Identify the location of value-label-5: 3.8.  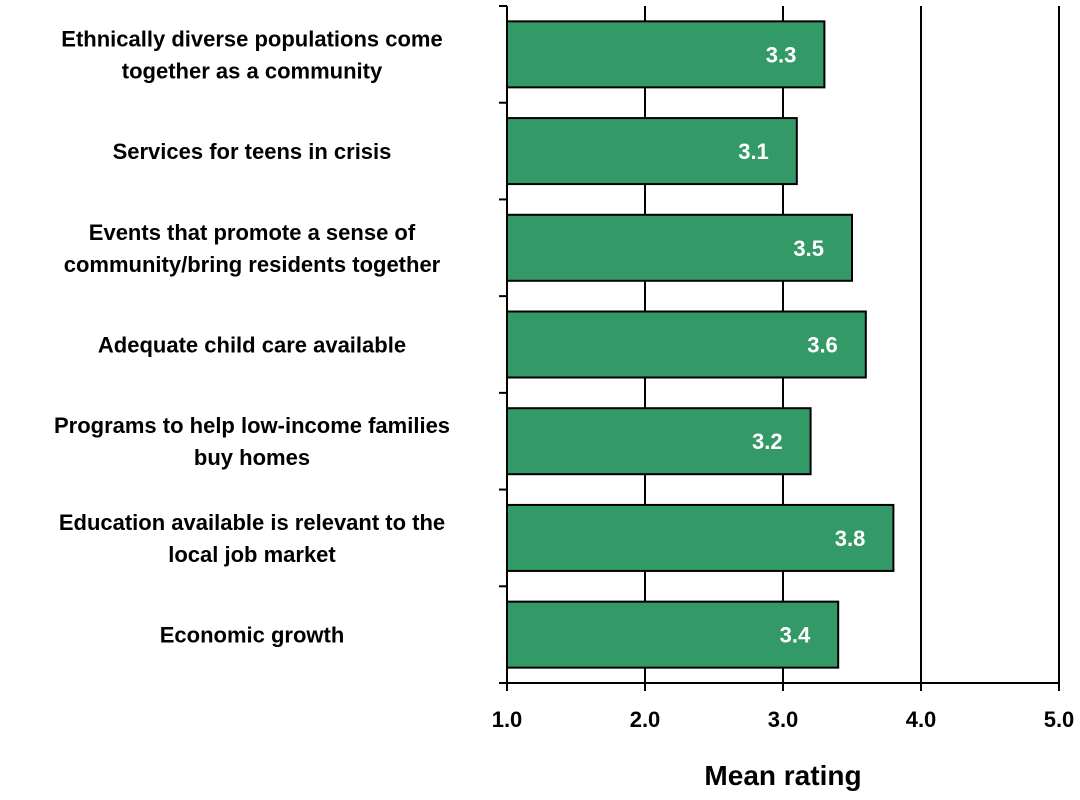
(850, 538).